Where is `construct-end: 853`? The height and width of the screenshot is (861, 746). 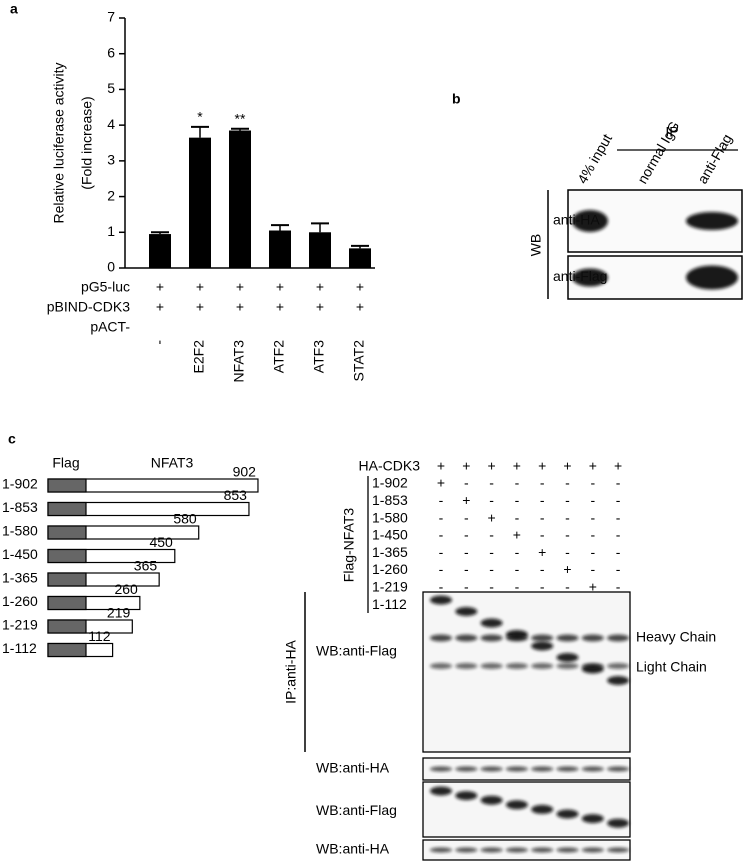 construct-end: 853 is located at coordinates (236, 495).